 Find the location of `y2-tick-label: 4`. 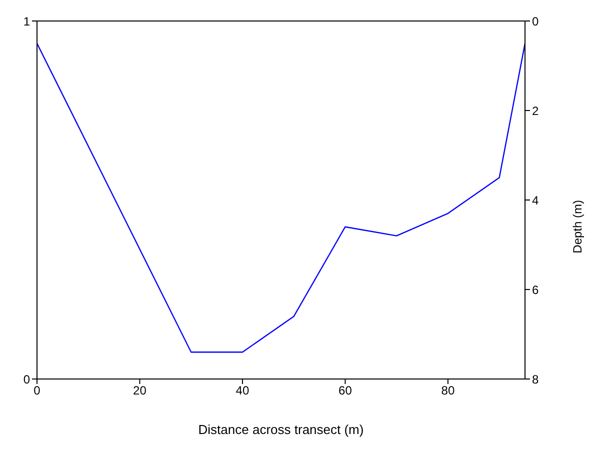

y2-tick-label: 4 is located at coordinates (535, 200).